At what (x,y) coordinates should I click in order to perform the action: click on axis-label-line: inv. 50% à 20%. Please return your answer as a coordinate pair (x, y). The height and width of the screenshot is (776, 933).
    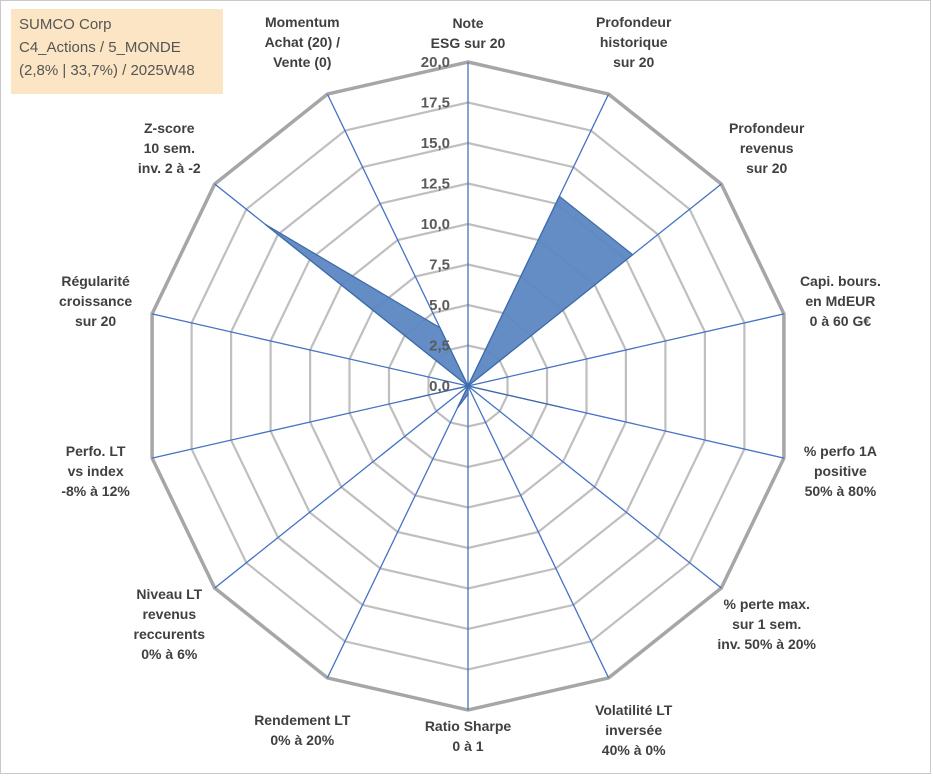
    Looking at the image, I should click on (766, 644).